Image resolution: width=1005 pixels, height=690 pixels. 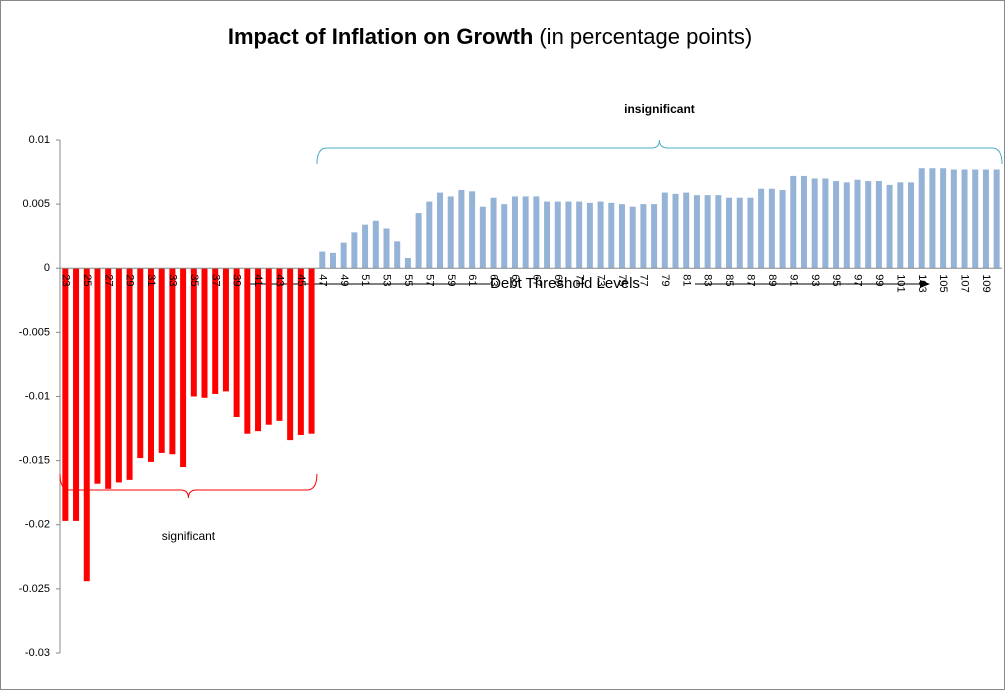 What do you see at coordinates (986, 283) in the screenshot?
I see `x-tick-label: 109` at bounding box center [986, 283].